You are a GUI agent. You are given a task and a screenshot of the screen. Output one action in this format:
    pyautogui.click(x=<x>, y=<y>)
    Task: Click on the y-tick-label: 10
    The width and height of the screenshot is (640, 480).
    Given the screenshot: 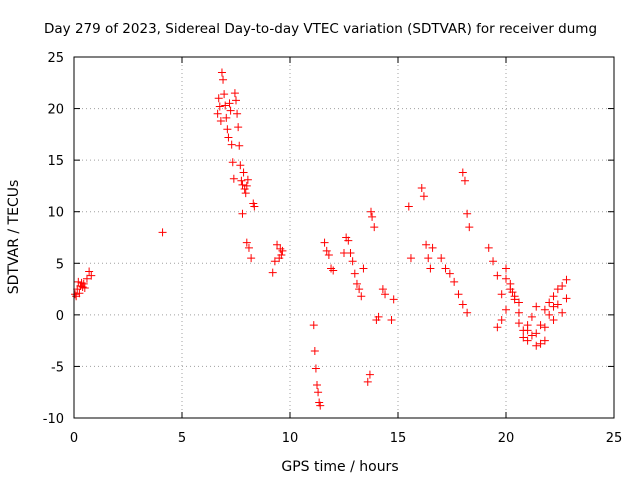 What is the action you would take?
    pyautogui.click(x=55, y=213)
    